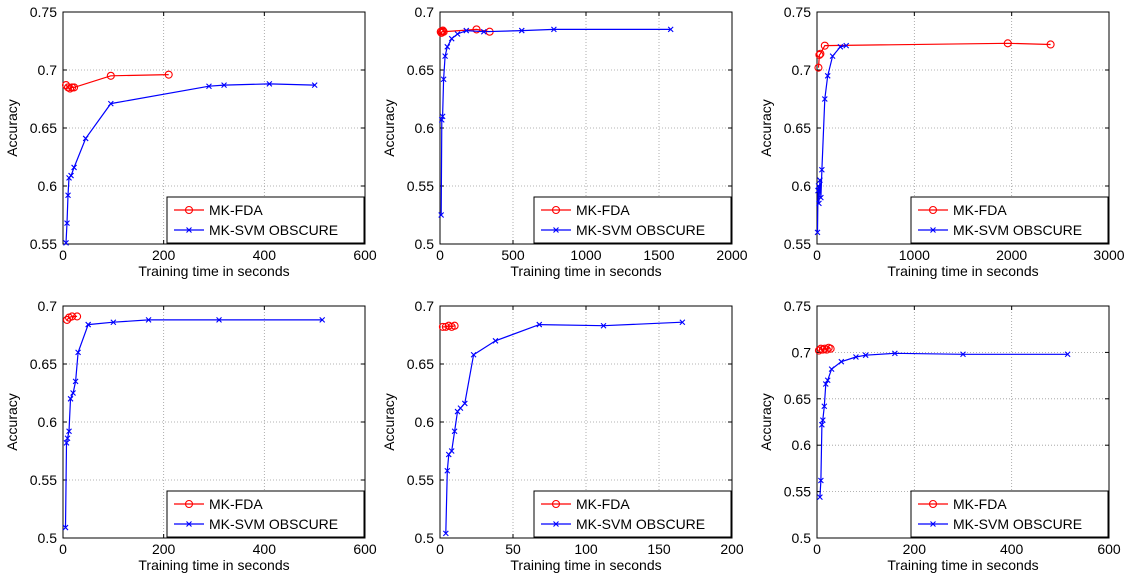 This screenshot has height=580, width=1133. I want to click on legend-marker, so click(556, 504).